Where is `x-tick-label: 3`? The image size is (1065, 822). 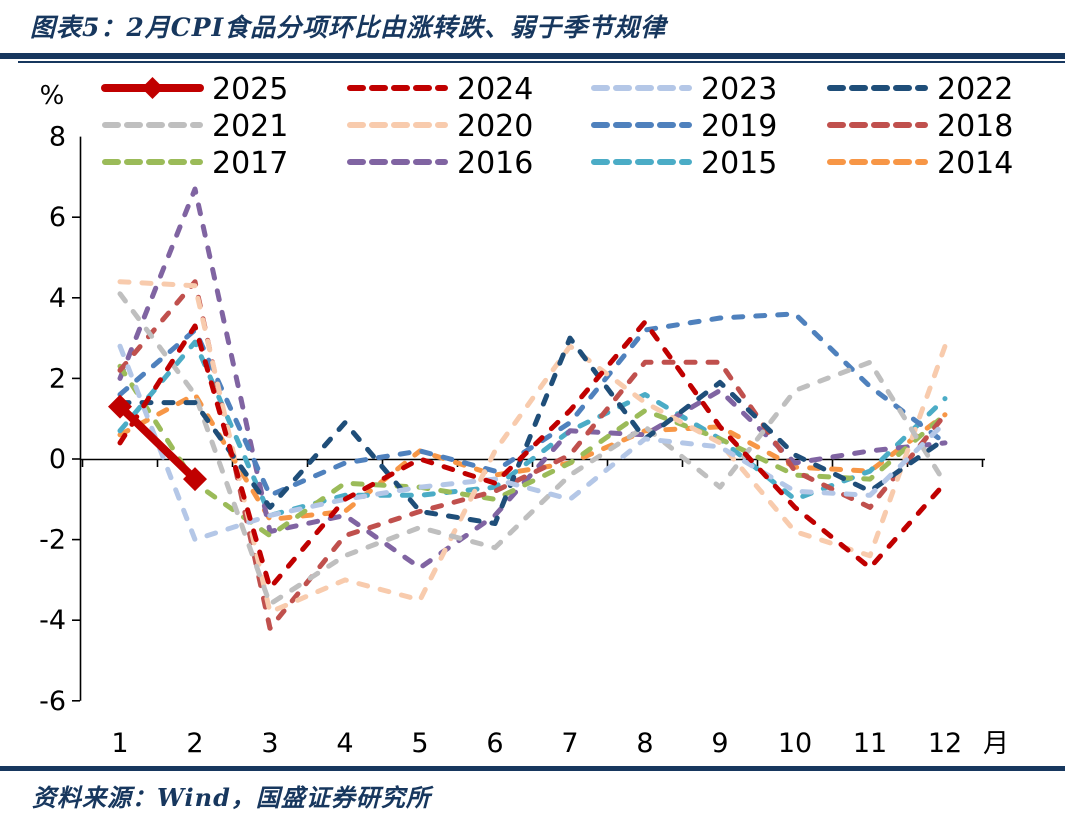
x-tick-label: 3 is located at coordinates (269, 743).